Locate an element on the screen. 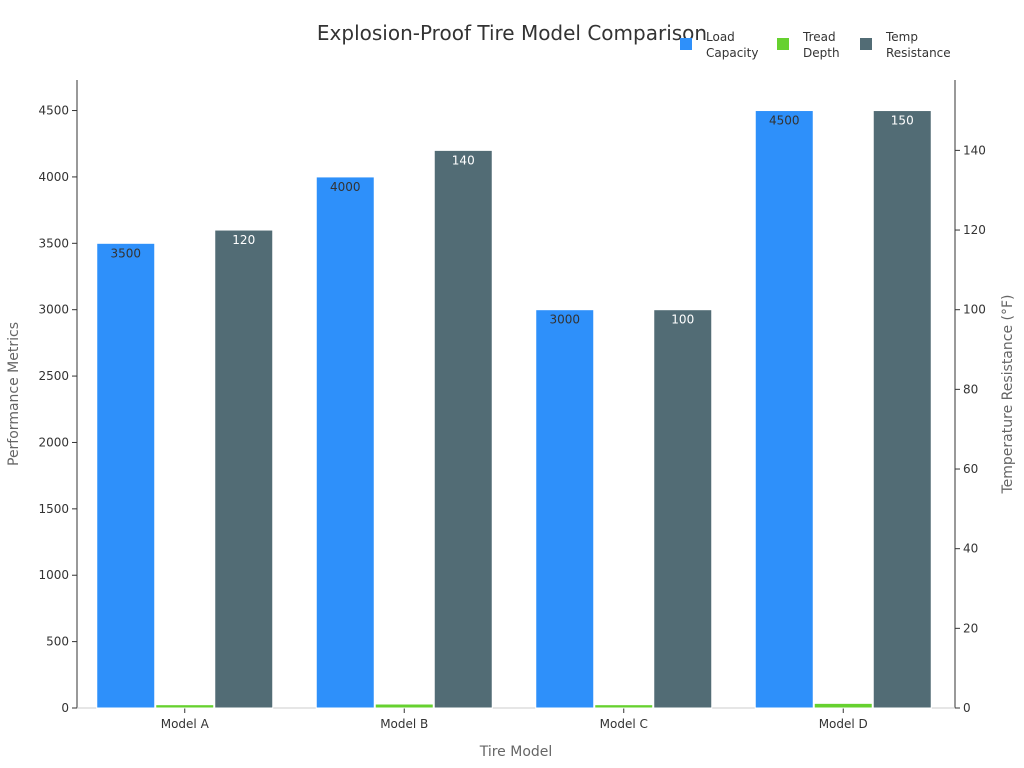  y-tick-label: 2500 is located at coordinates (53, 376).